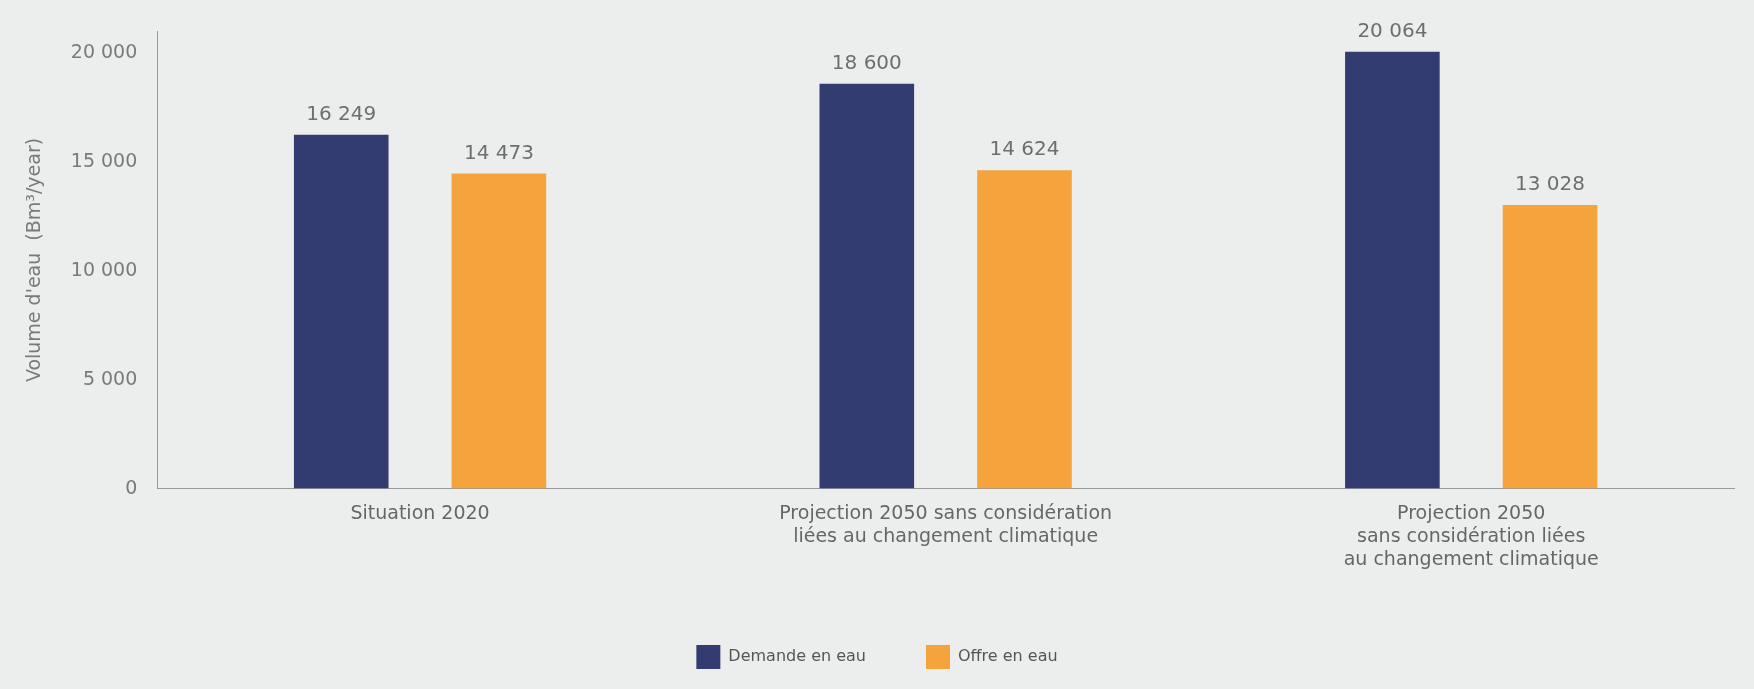 This screenshot has height=689, width=1754. I want to click on y-tick-label: 15 000, so click(104, 159).